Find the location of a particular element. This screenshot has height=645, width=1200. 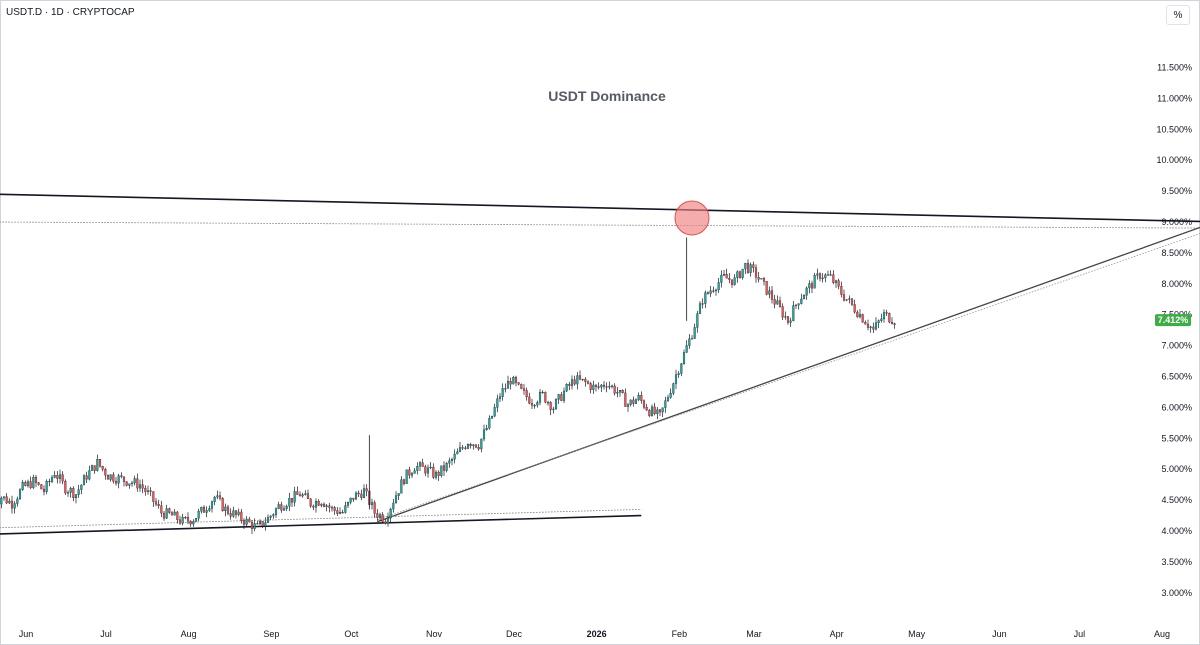

y-tick-label: 5.000% is located at coordinates (1176, 469).